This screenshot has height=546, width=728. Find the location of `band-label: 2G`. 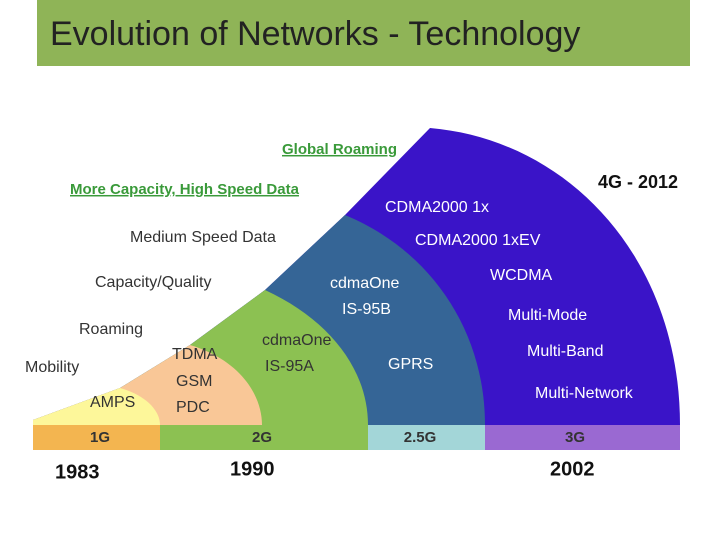

band-label: 2G is located at coordinates (262, 437).